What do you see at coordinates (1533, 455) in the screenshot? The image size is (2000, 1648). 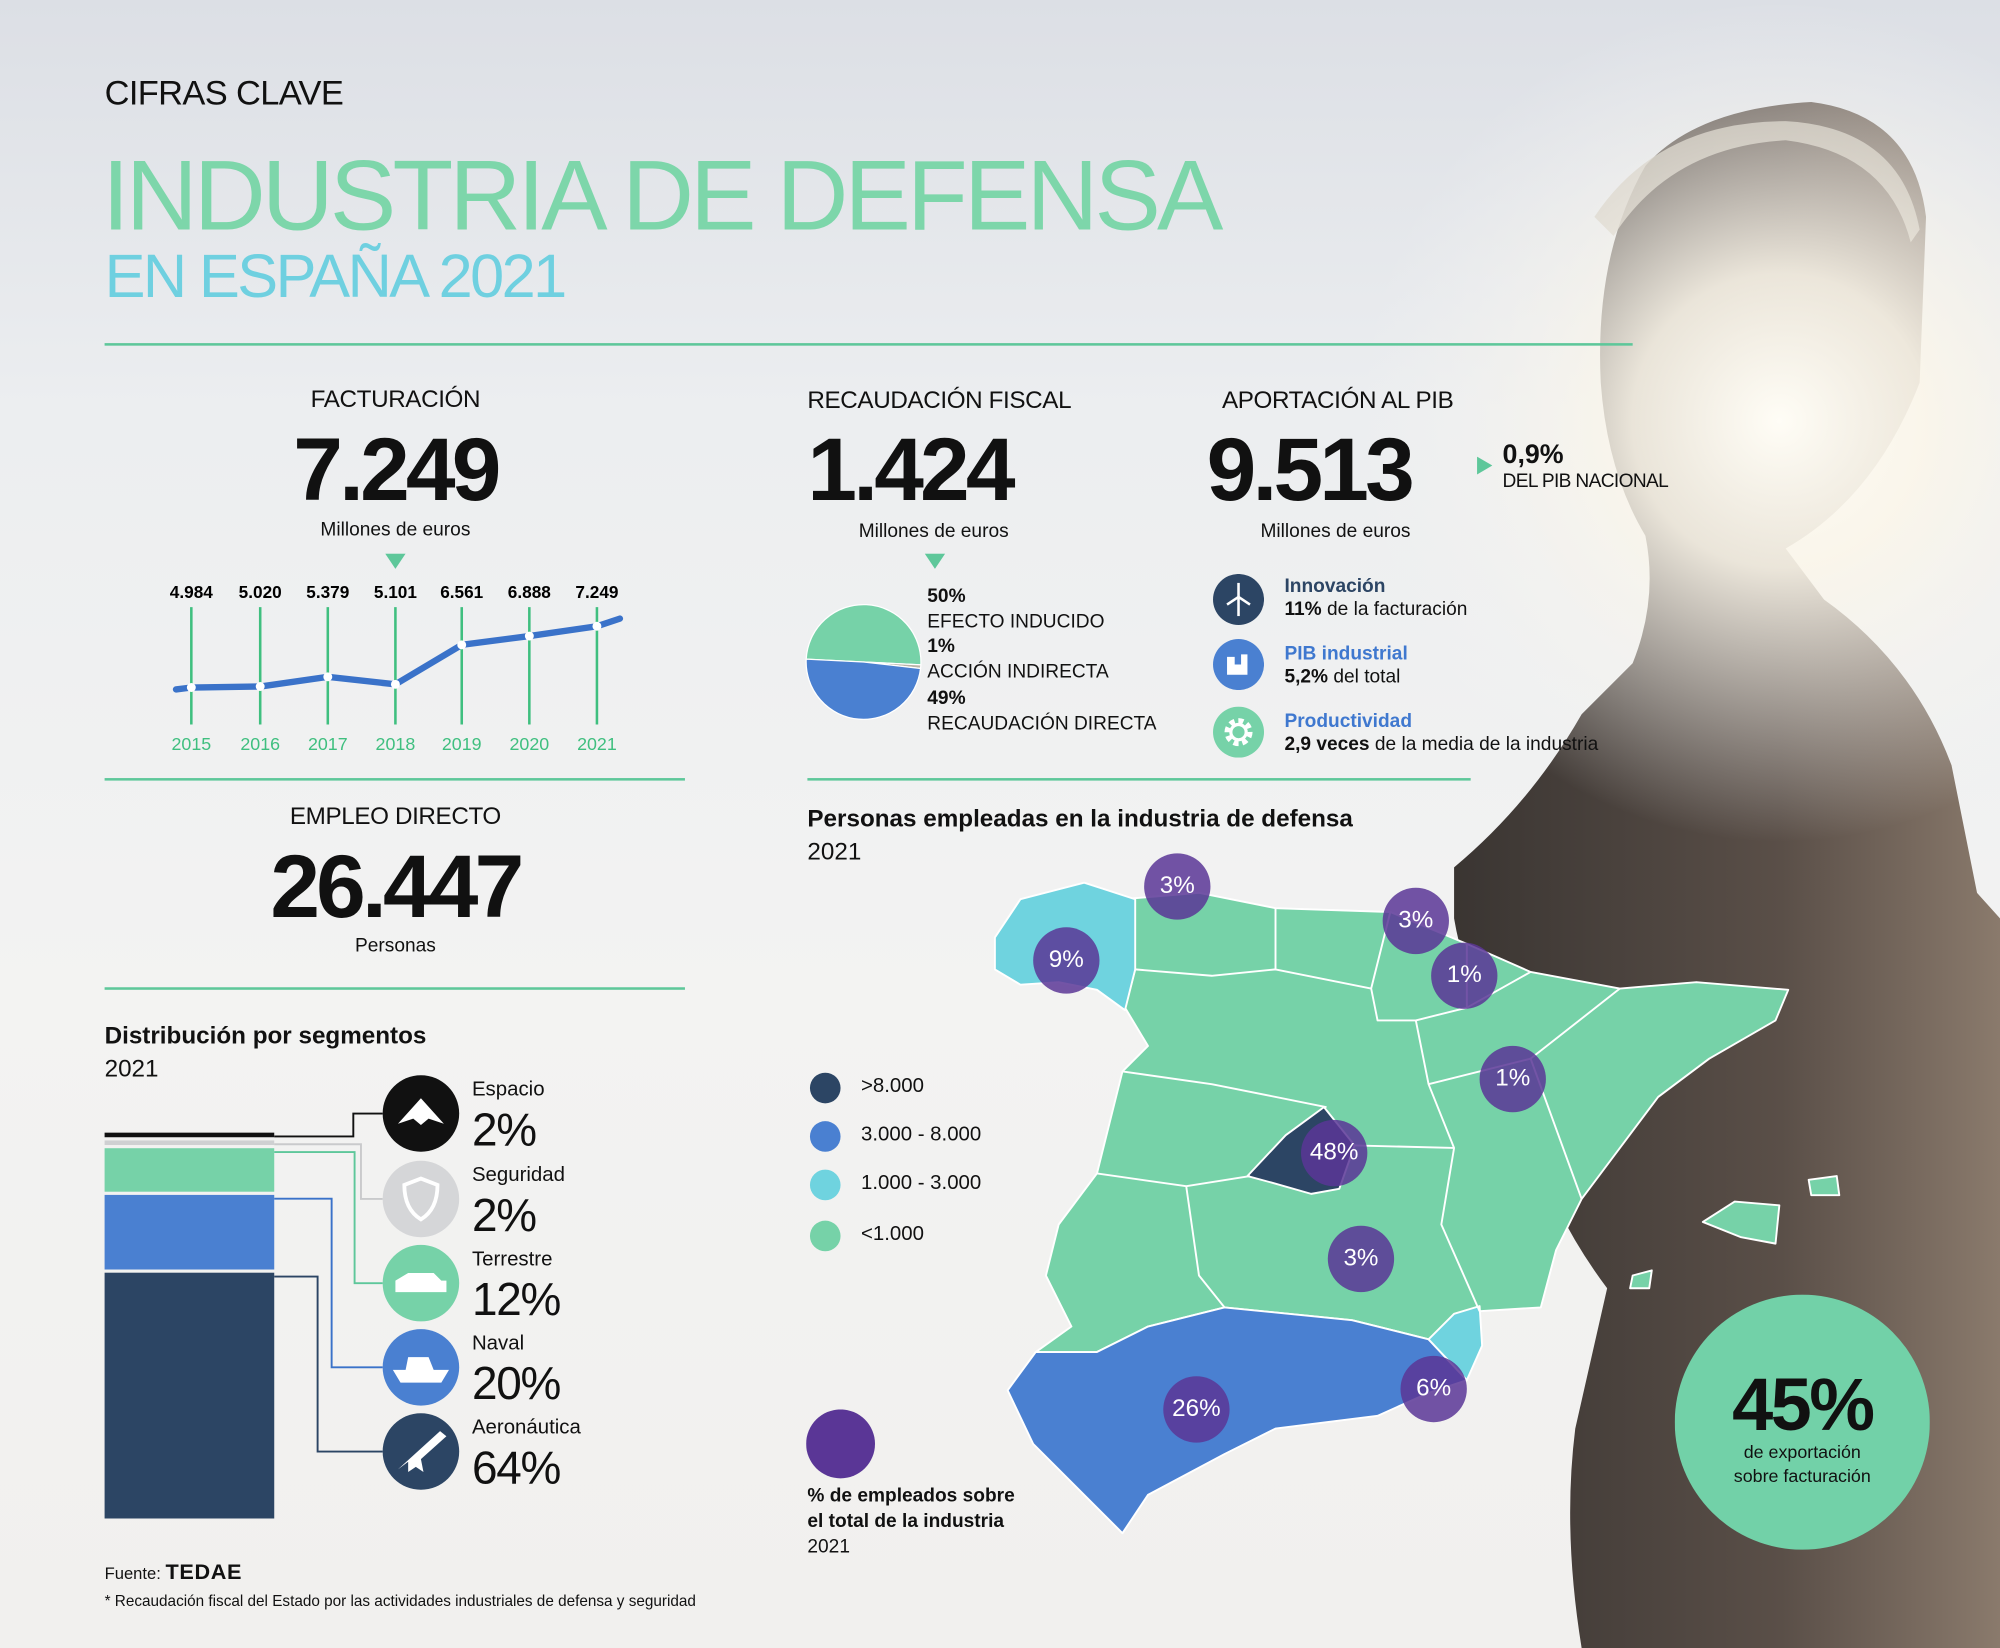 I see `pib-share: 0,9%` at bounding box center [1533, 455].